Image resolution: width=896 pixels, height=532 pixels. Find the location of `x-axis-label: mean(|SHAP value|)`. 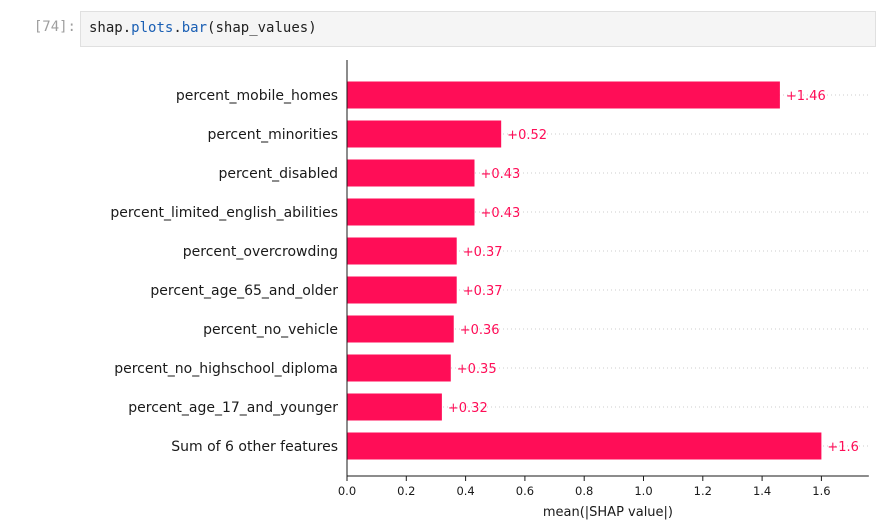

x-axis-label: mean(|SHAP value|) is located at coordinates (608, 512).